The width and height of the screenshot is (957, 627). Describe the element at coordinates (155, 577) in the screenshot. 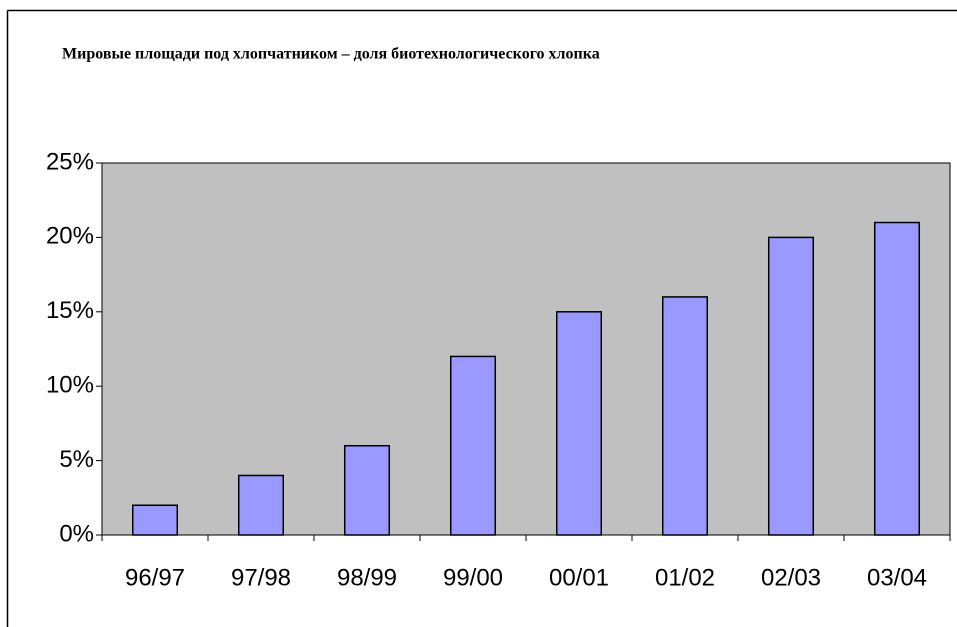

I see `x-tick-label: 96/97` at that location.